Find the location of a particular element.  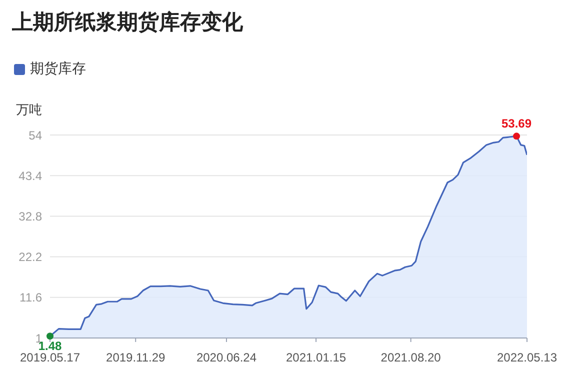

x-tick-label: 2019.11.29 is located at coordinates (136, 357).